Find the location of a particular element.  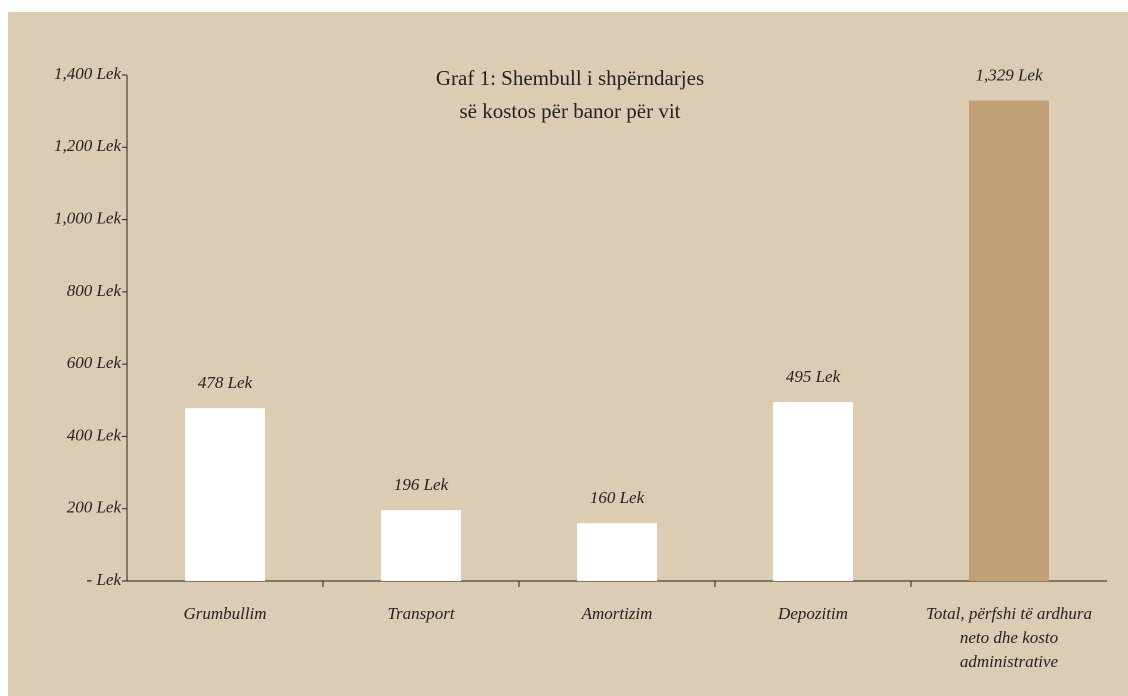

y-tick-label: 600 Lek is located at coordinates (94, 362).